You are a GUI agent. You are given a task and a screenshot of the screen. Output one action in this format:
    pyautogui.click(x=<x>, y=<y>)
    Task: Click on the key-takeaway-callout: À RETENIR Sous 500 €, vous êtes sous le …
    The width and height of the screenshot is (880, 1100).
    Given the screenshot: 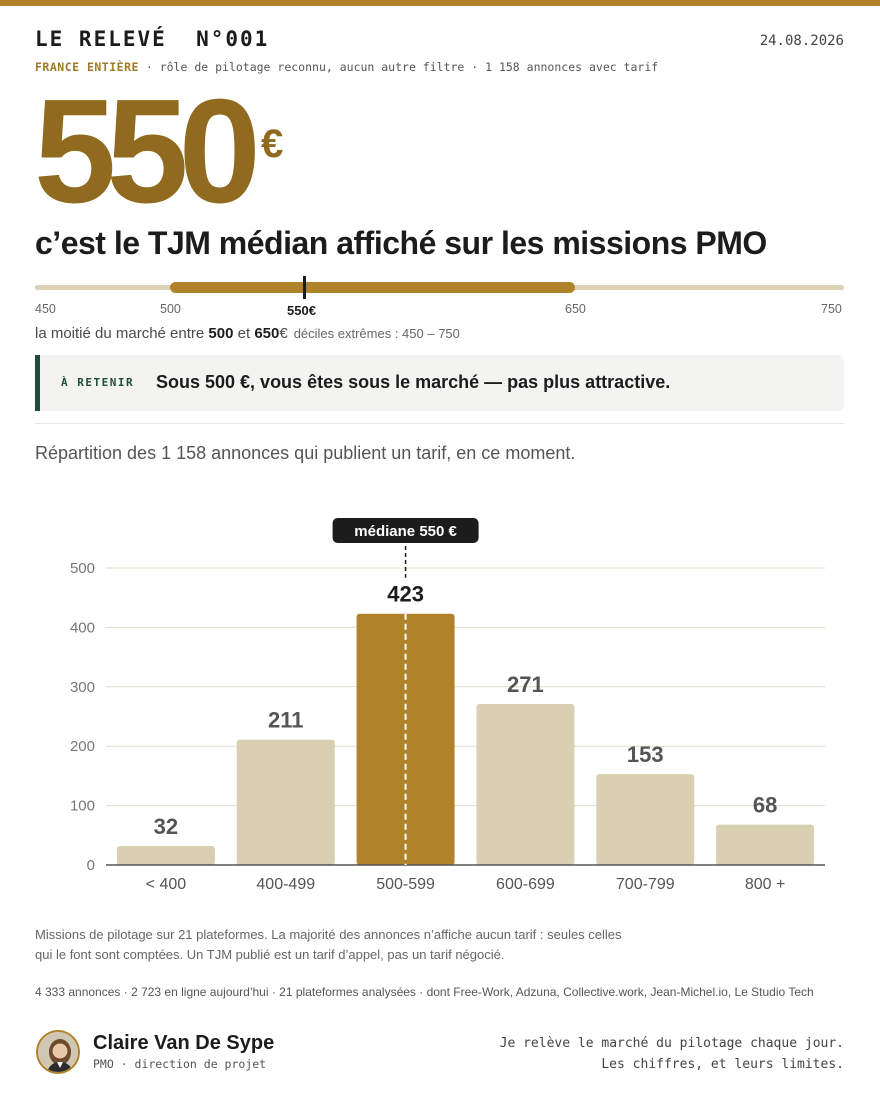 What is the action you would take?
    pyautogui.click(x=439, y=383)
    